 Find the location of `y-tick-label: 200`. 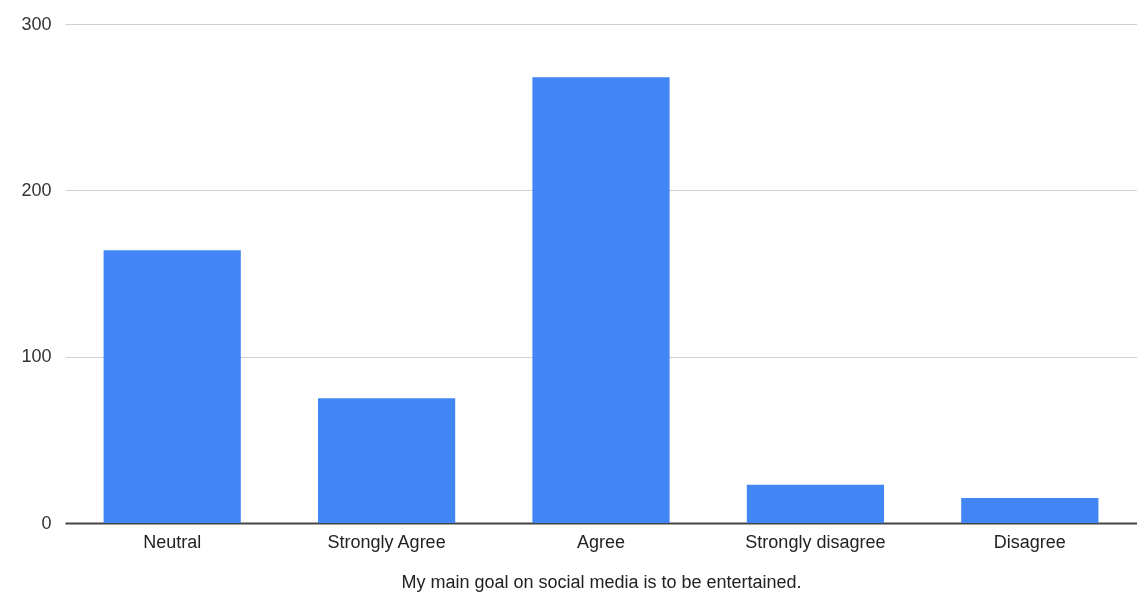

y-tick-label: 200 is located at coordinates (36, 189).